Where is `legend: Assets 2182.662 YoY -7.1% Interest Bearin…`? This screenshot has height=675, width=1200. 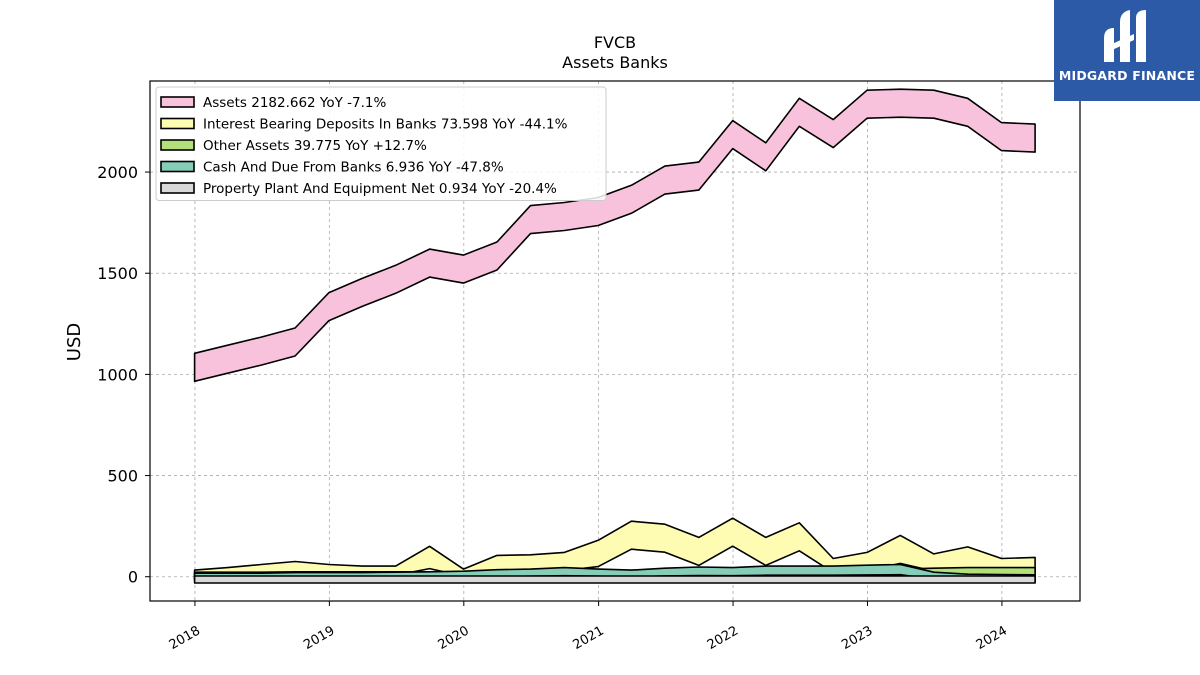 legend: Assets 2182.662 YoY -7.1% Interest Bearin… is located at coordinates (381, 143).